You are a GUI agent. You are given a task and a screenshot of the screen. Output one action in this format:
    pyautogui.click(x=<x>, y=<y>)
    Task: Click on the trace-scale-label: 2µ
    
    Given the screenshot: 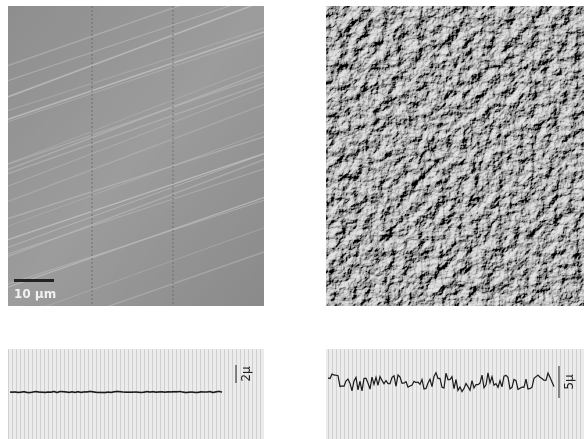 What is the action you would take?
    pyautogui.click(x=246, y=374)
    